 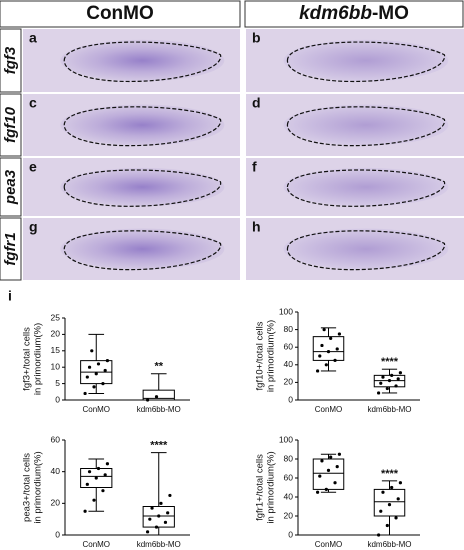 What do you see at coordinates (335, 13) in the screenshot?
I see `header-italic: kdm6bb` at bounding box center [335, 13].